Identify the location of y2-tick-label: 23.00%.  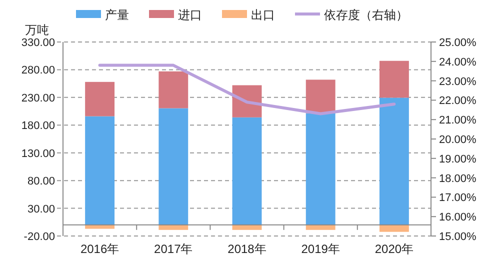
(458, 82).